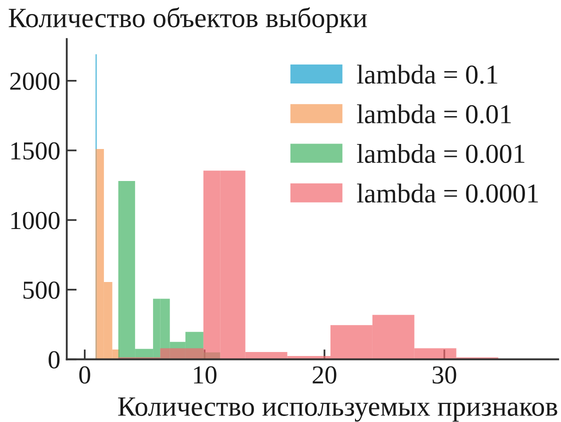 The image size is (561, 422). I want to click on legend-label: lambda = 0.0001, so click(447, 193).